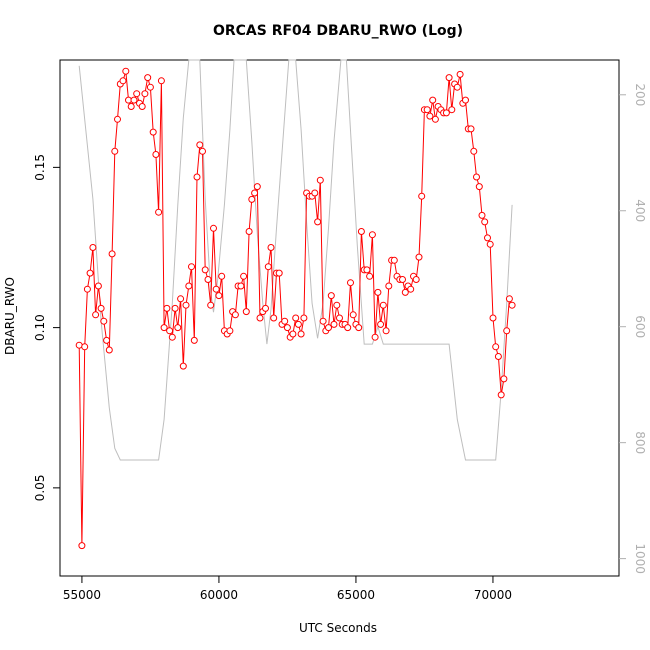 The image size is (650, 650). What do you see at coordinates (640, 94) in the screenshot?
I see `y2-tick-label: 200` at bounding box center [640, 94].